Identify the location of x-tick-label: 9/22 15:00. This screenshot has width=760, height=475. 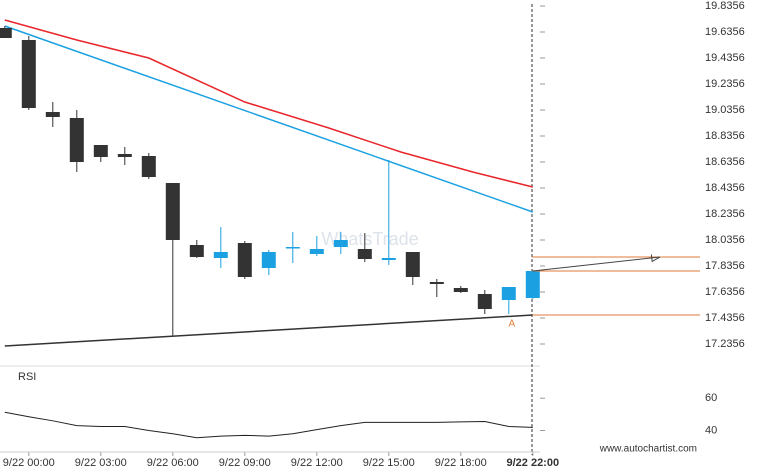
(389, 463).